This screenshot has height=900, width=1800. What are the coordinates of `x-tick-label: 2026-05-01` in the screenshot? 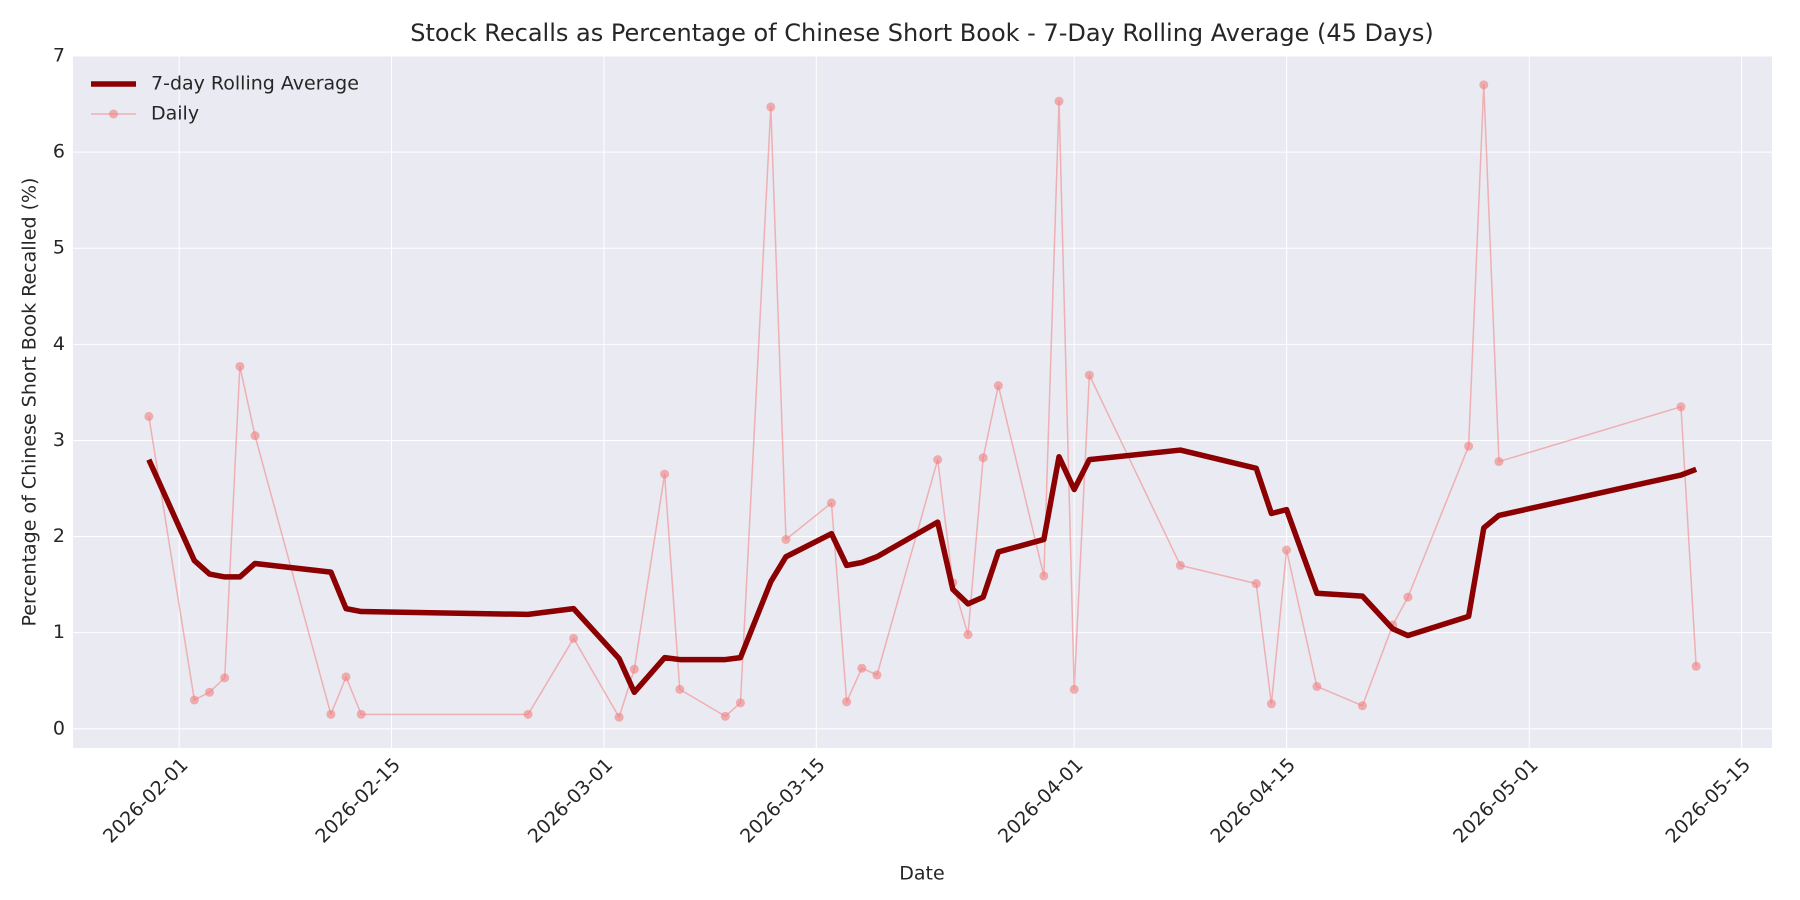 It's located at (1496, 801).